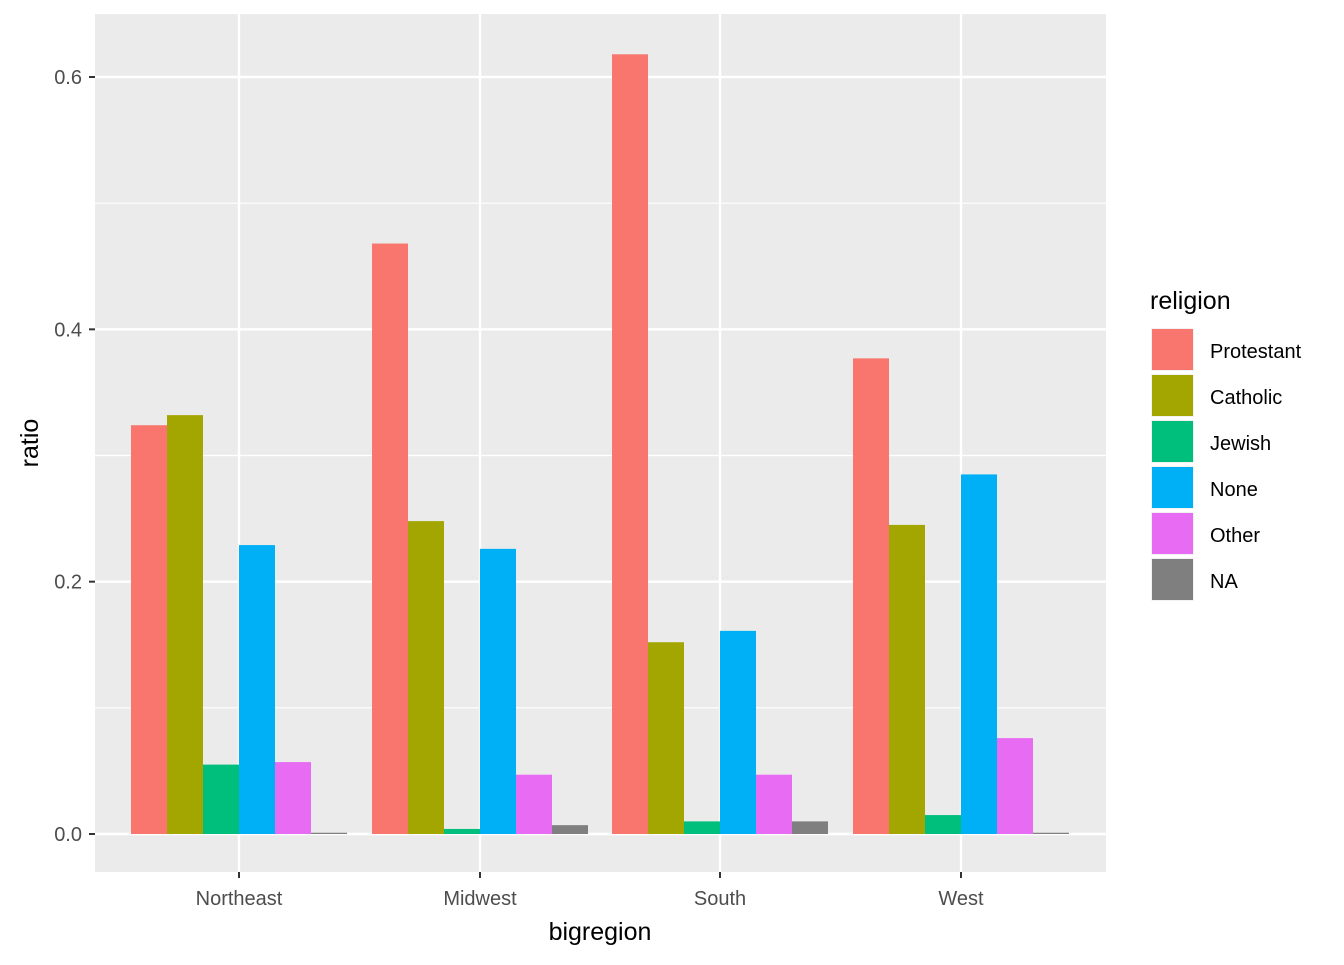 This screenshot has height=965, width=1344. Describe the element at coordinates (774, 804) in the screenshot. I see `bar-south-other` at that location.